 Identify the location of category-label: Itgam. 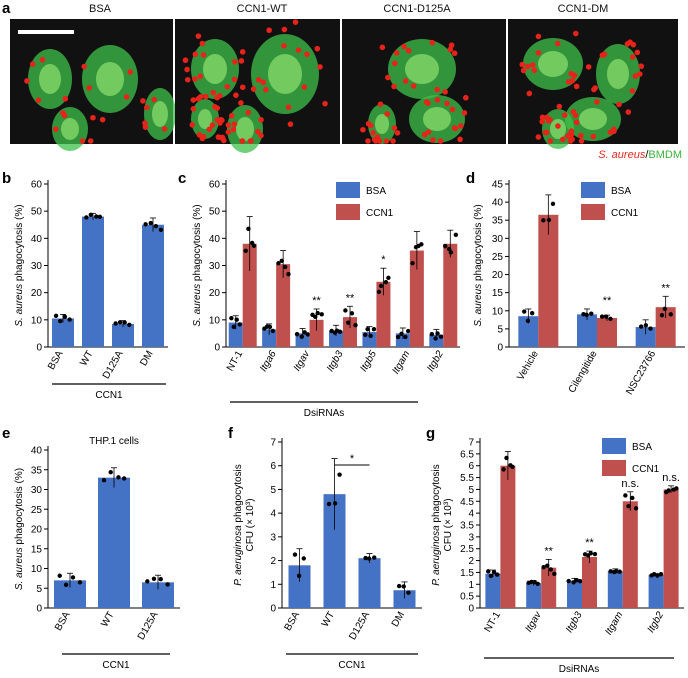
(614, 623).